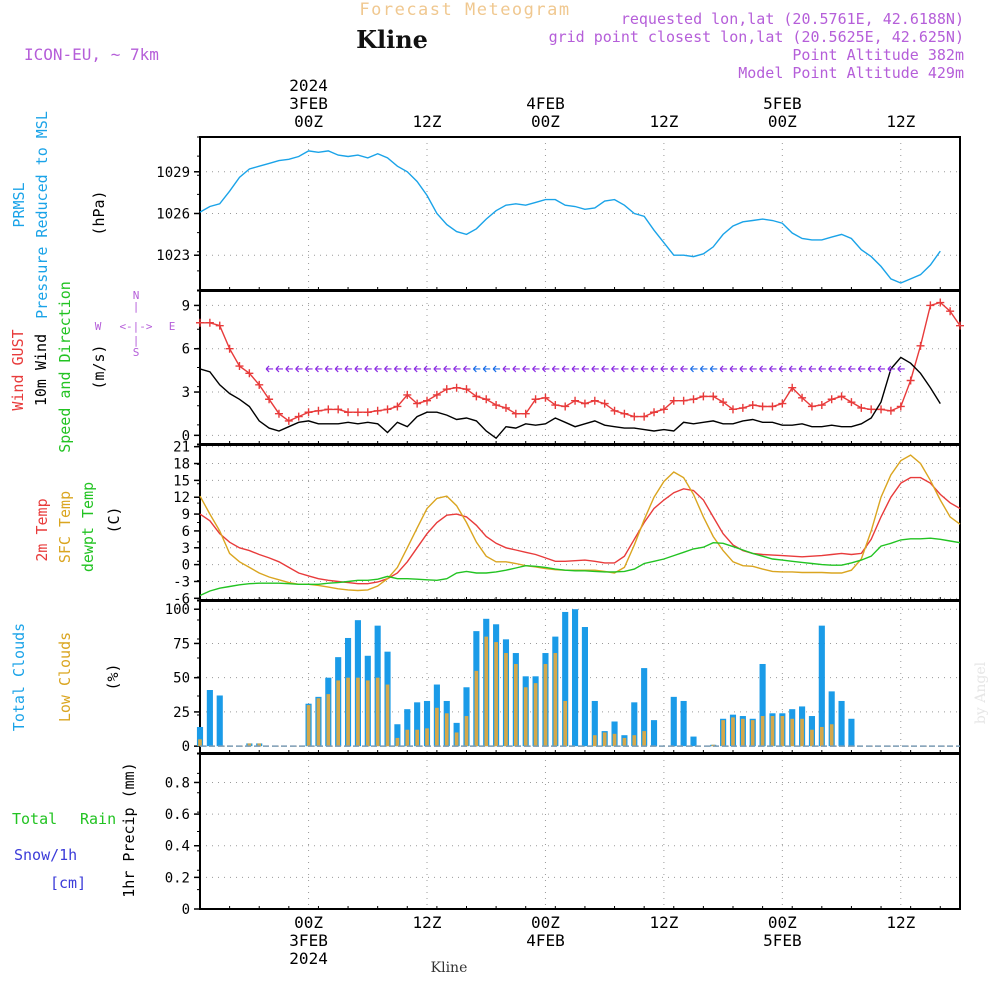 The height and width of the screenshot is (1000, 1000). Describe the element at coordinates (91, 54) in the screenshot. I see `model-label: ICON-EU, ~ 7km` at that location.